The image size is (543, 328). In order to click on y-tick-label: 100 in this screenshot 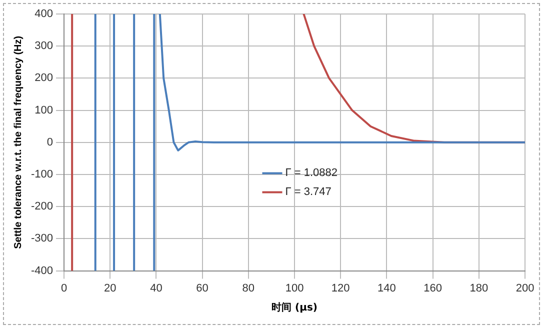, I will do `click(44, 110)`.